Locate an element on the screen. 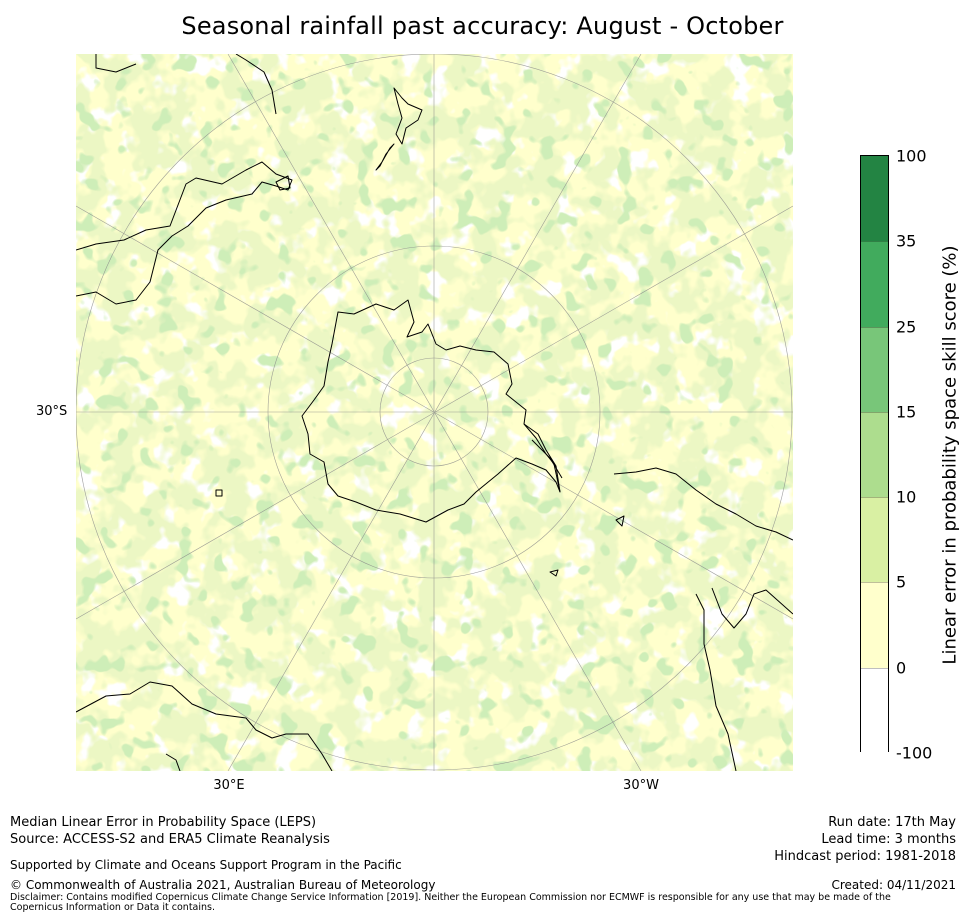 The width and height of the screenshot is (965, 919). coastline-antarctic-peninsula is located at coordinates (543, 458).